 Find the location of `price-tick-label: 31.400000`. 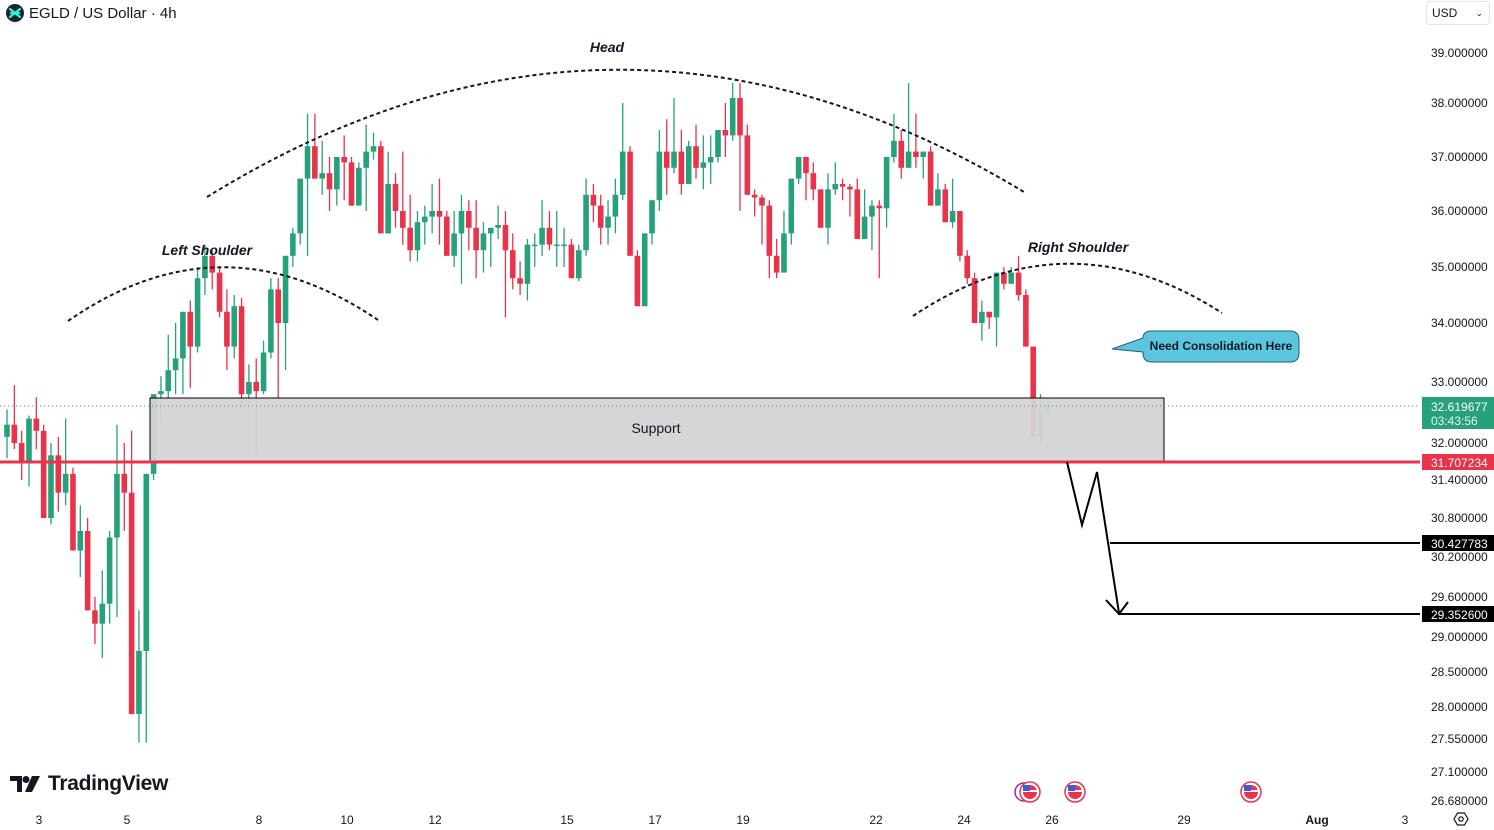

price-tick-label: 31.400000 is located at coordinates (1459, 480).